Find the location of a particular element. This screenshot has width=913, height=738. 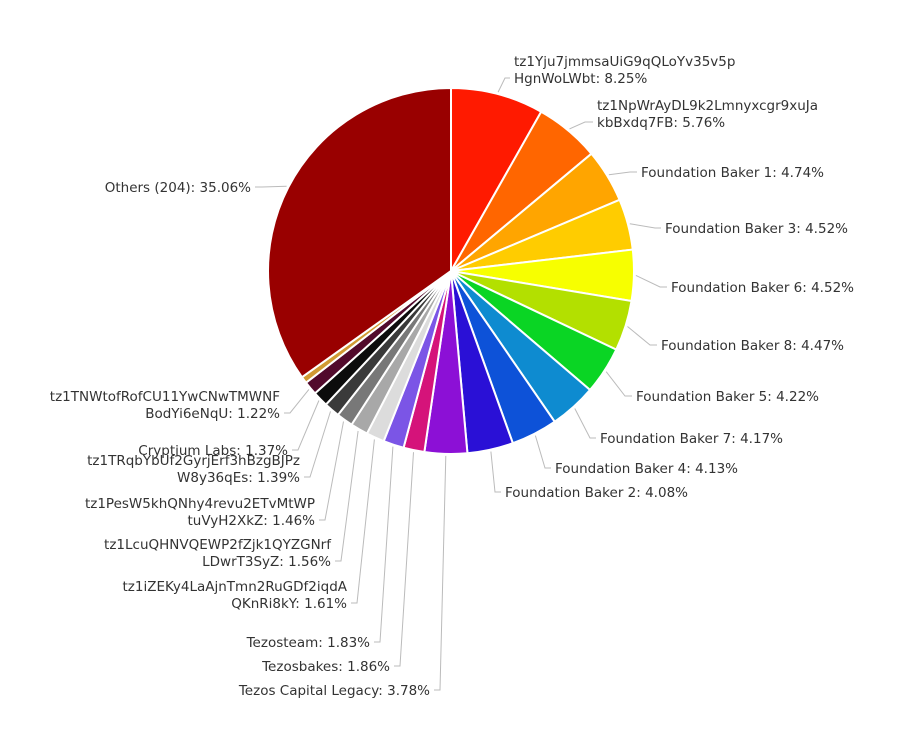

slice-label: Foundation Baker 8: 4.47% is located at coordinates (752, 346).